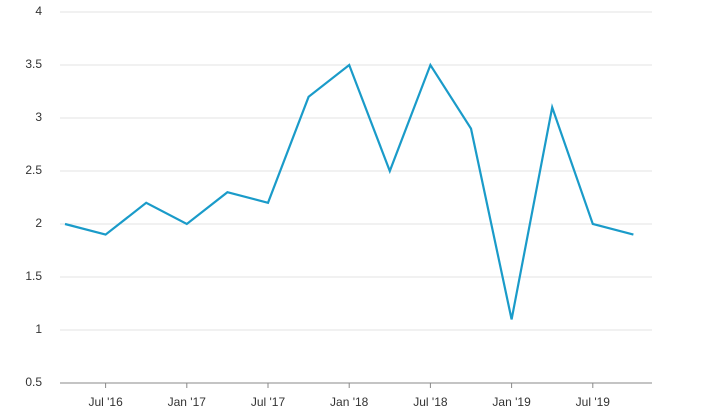 The width and height of the screenshot is (710, 414). What do you see at coordinates (33, 64) in the screenshot?
I see `y-tick-label: 3.5` at bounding box center [33, 64].